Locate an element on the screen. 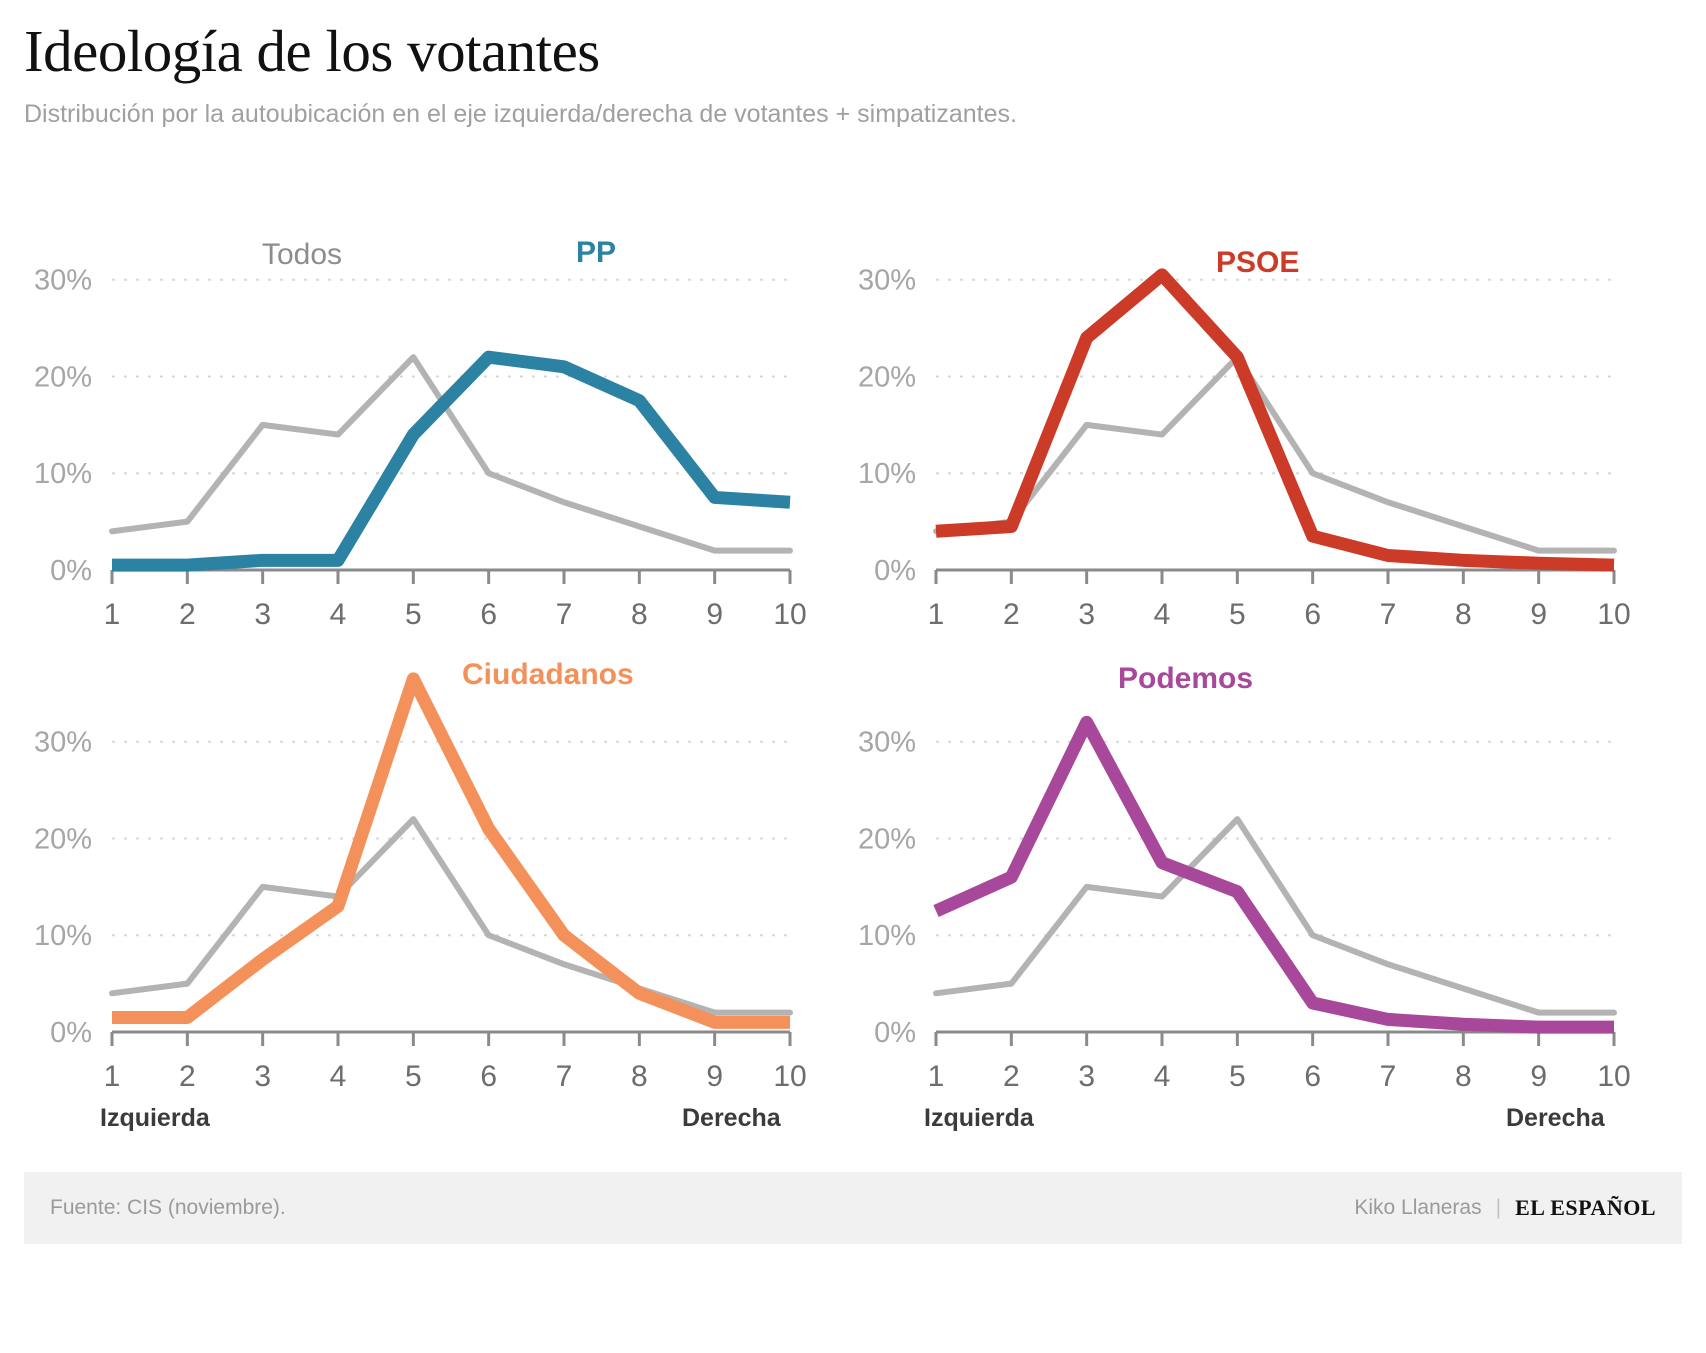 The height and width of the screenshot is (1353, 1706). series-line-psoe is located at coordinates (1275, 420).